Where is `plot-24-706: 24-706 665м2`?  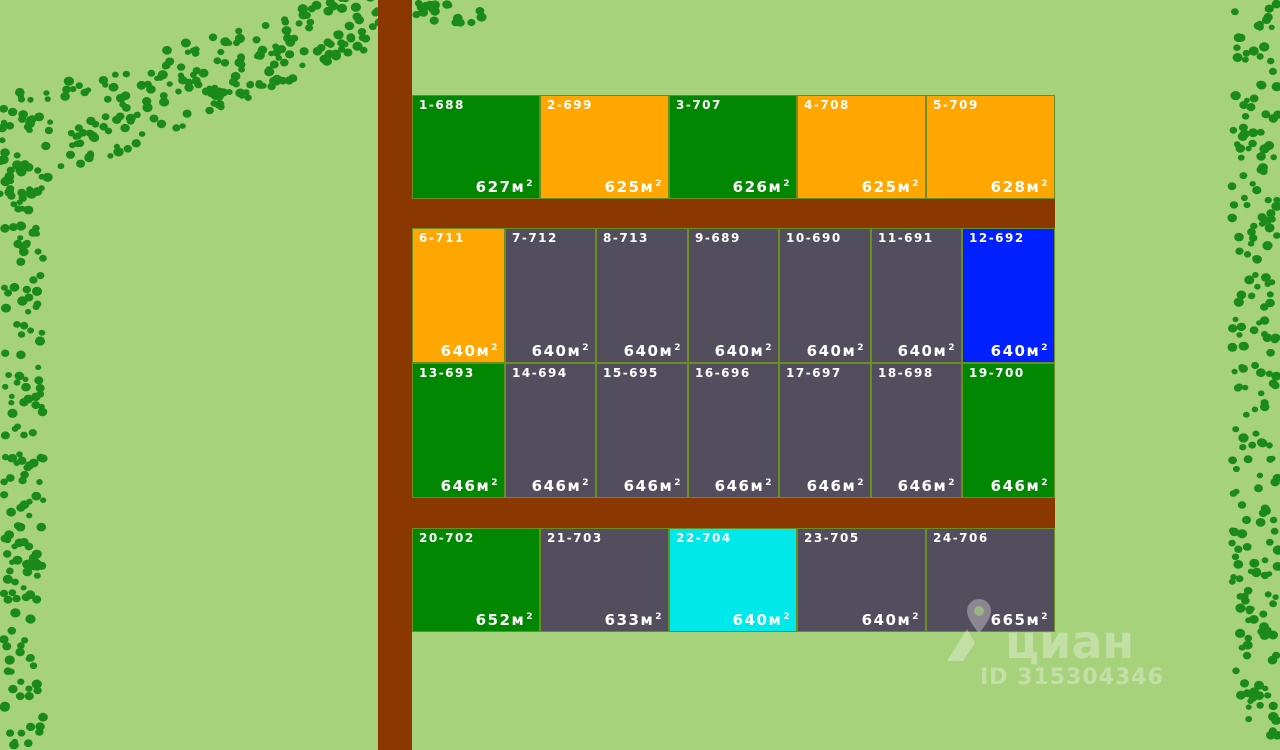 plot-24-706: 24-706 665м2 is located at coordinates (990, 580).